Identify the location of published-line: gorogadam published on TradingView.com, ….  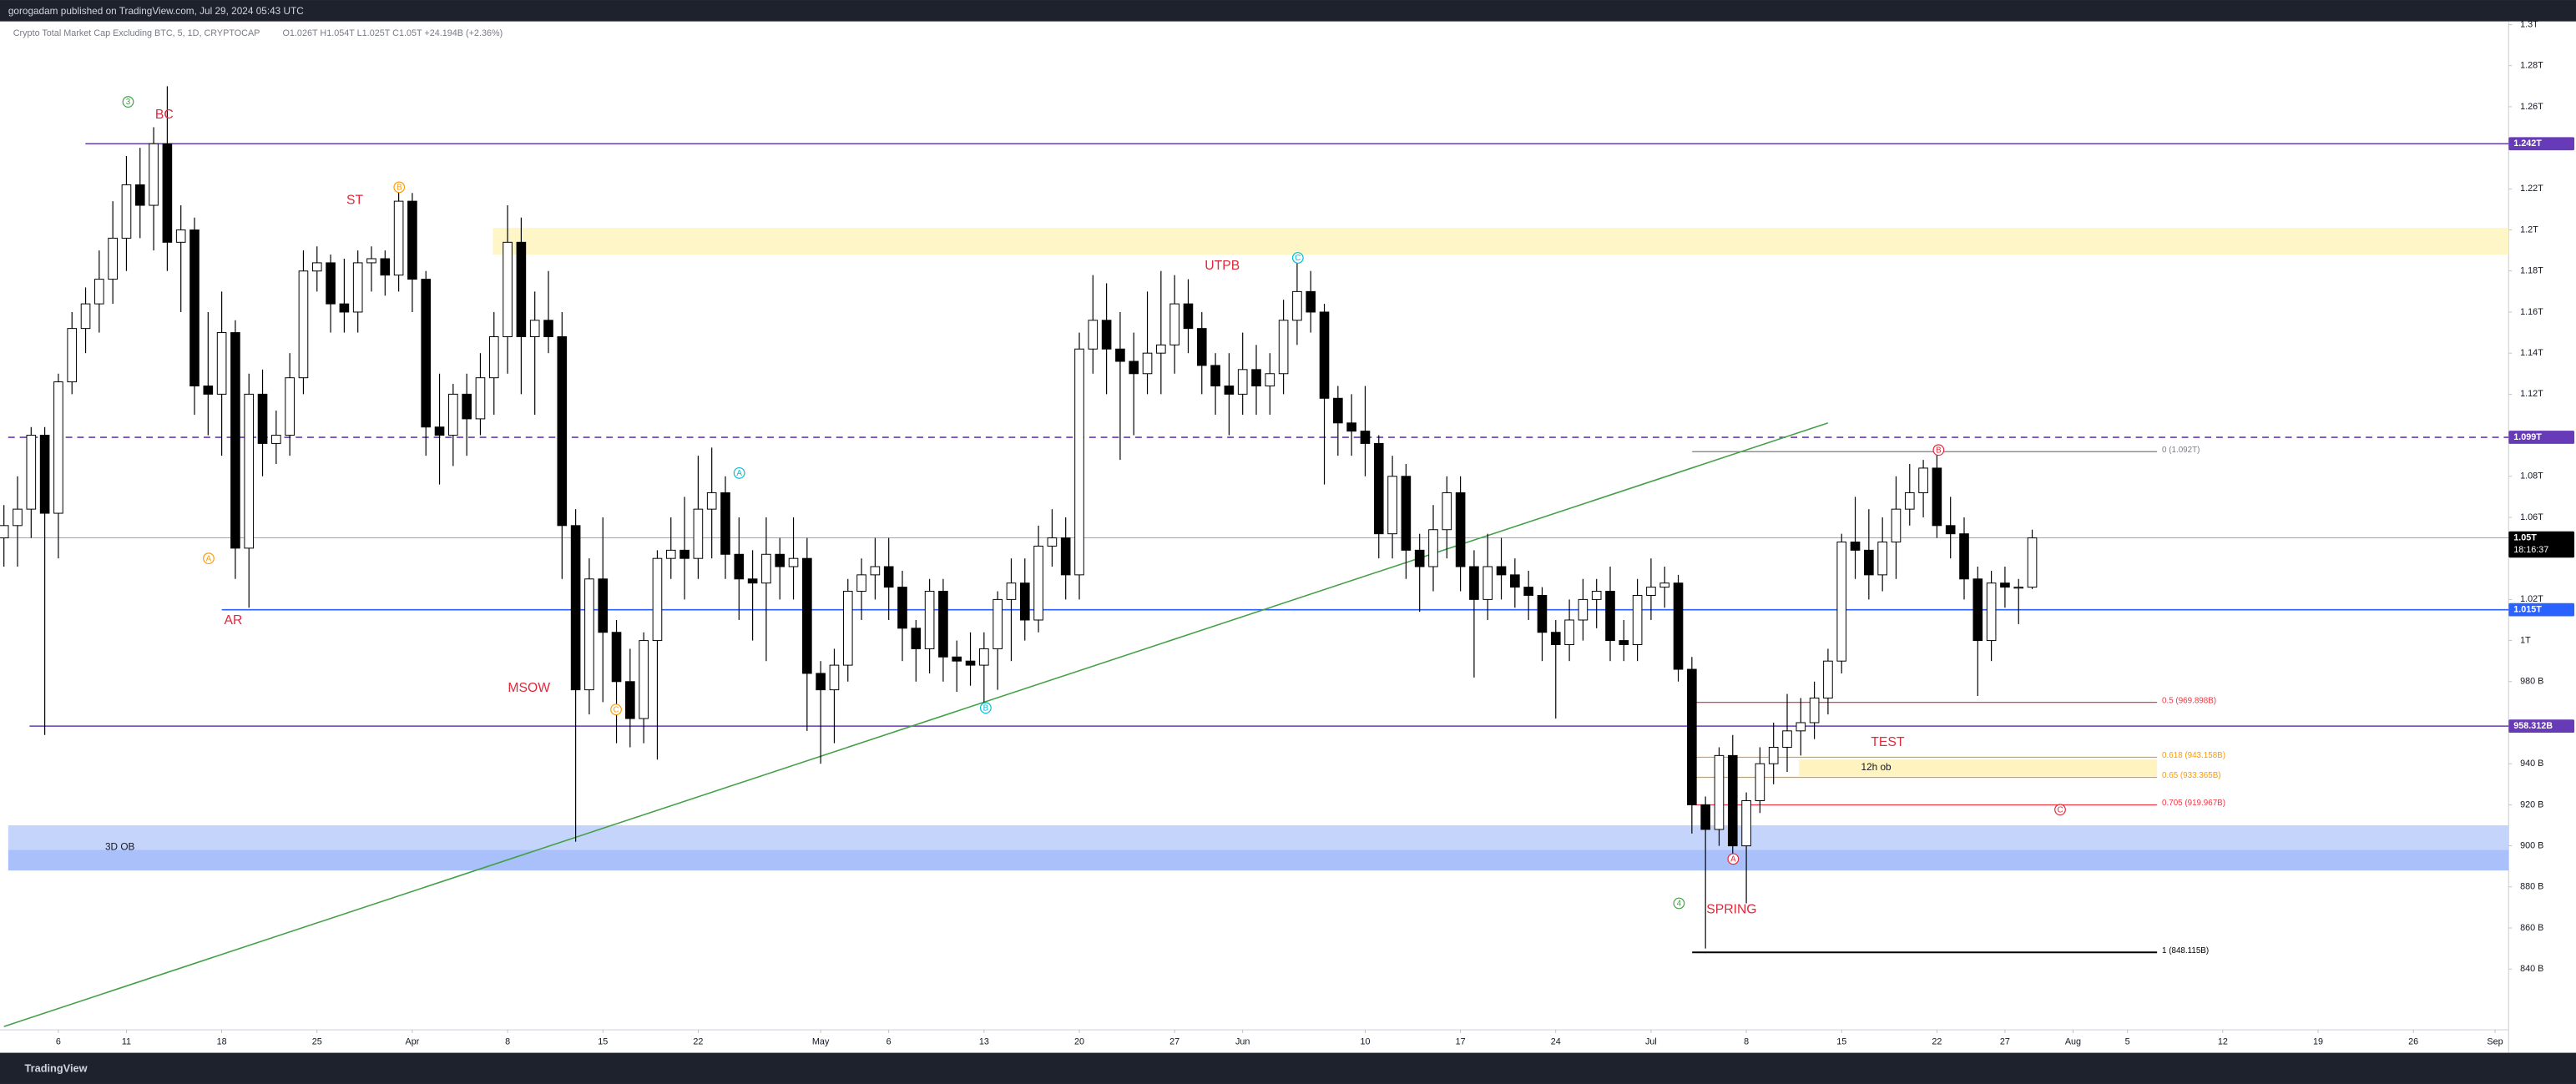
(156, 11).